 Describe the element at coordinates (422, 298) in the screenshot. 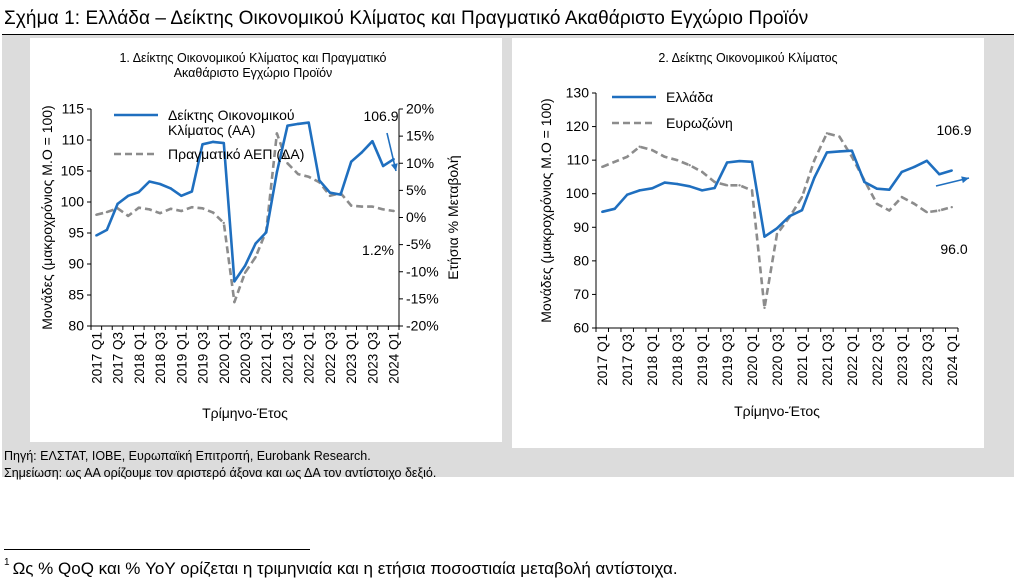

I see `y2-tick-label: -15%` at that location.